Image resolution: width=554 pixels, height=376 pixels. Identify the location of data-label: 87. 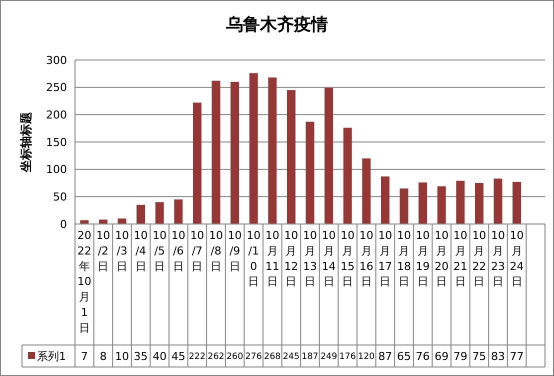
(385, 356).